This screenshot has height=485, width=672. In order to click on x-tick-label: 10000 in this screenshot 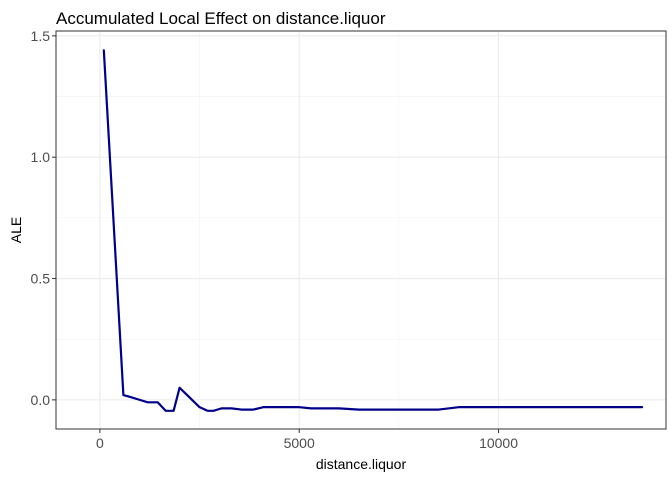, I will do `click(498, 443)`.